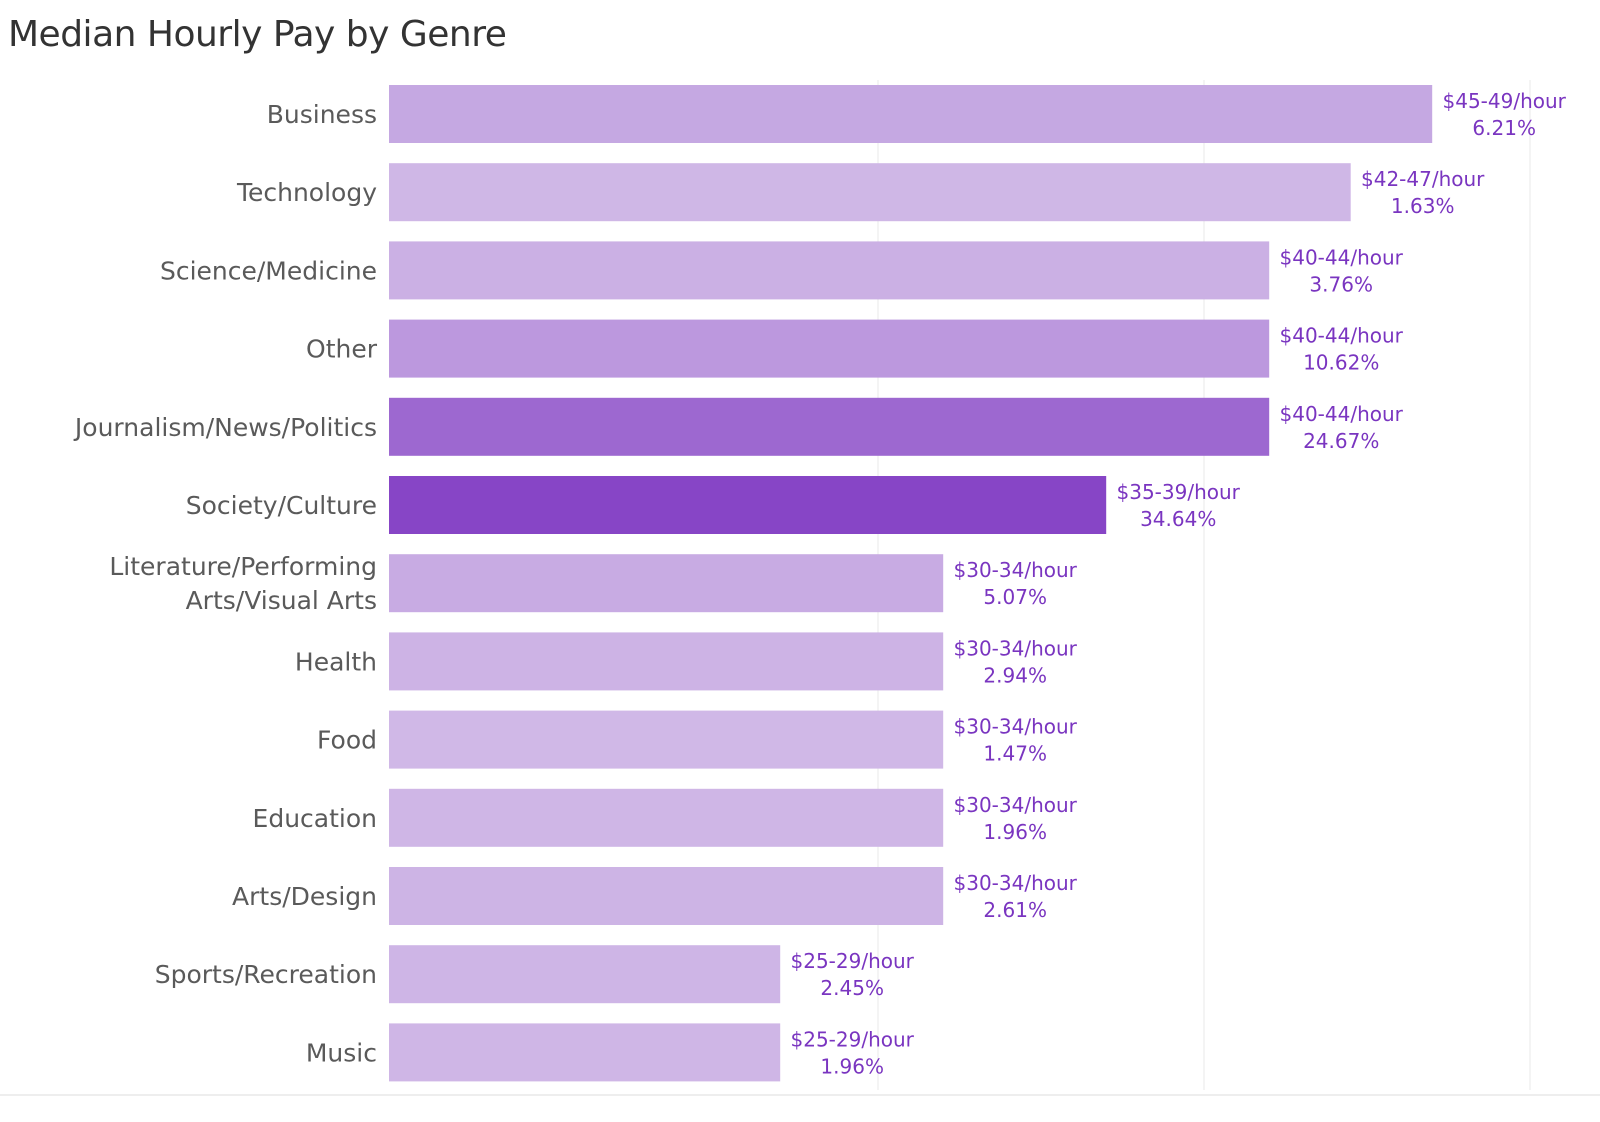 The width and height of the screenshot is (1600, 1122). I want to click on category-label: Business, so click(322, 114).